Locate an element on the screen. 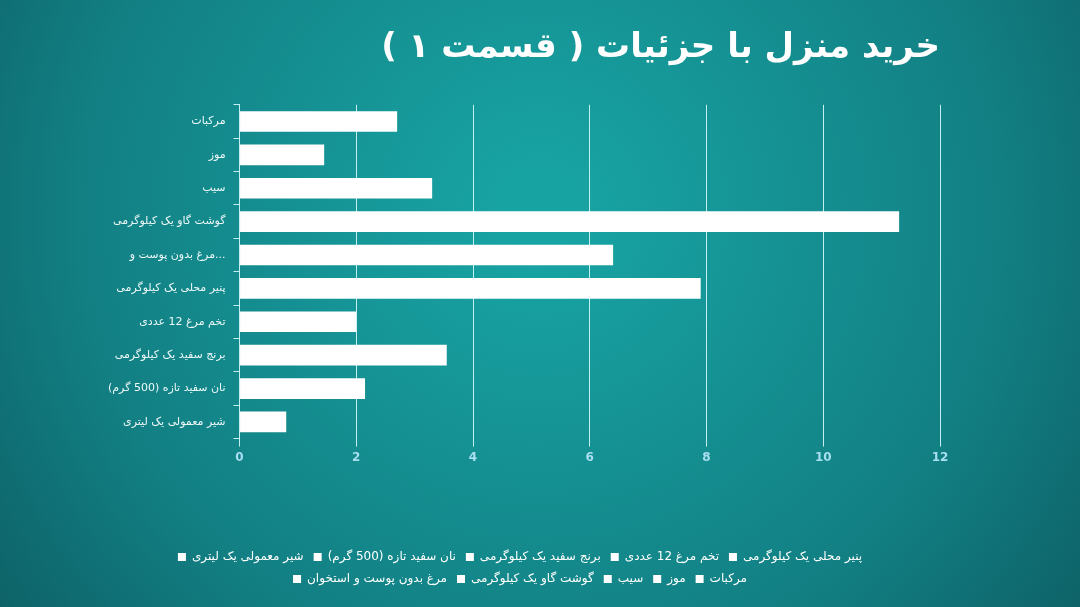 Image resolution: width=1080 pixels, height=607 pixels. legend-label: گوشت گاو یک کیلوگرمی is located at coordinates (533, 579).